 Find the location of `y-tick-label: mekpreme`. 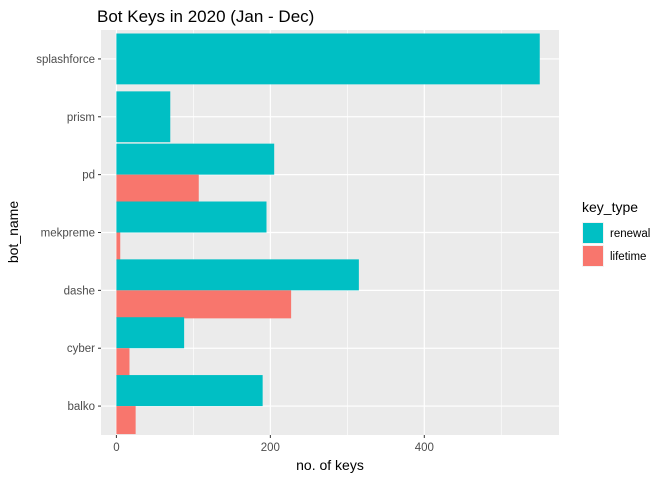

y-tick-label: mekpreme is located at coordinates (68, 234).